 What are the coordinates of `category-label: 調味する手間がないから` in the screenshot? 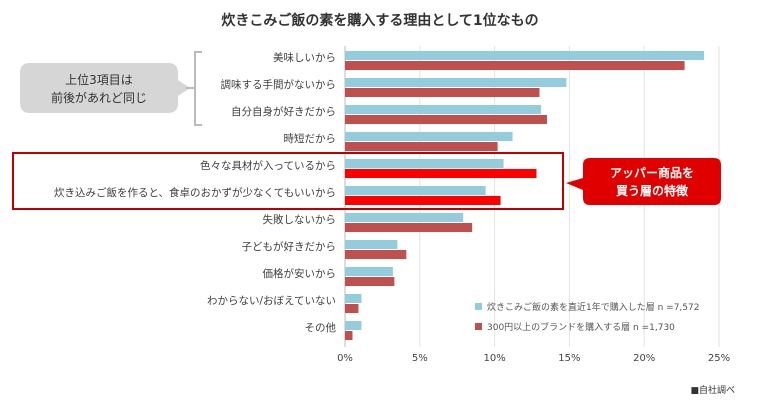 It's located at (279, 84).